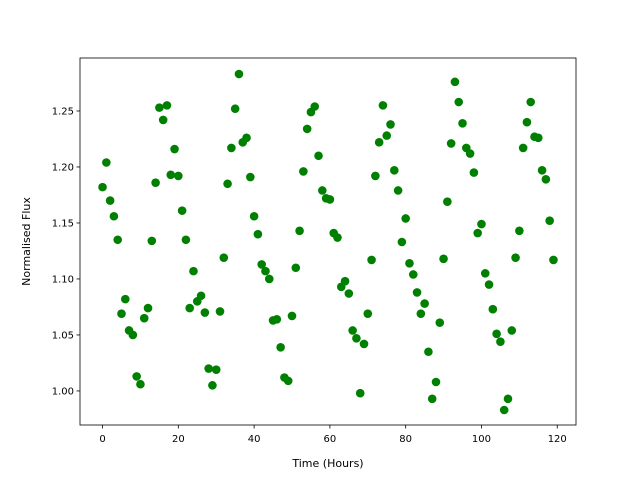 This screenshot has width=640, height=480. I want to click on y-tick-label: 1.15, so click(63, 223).